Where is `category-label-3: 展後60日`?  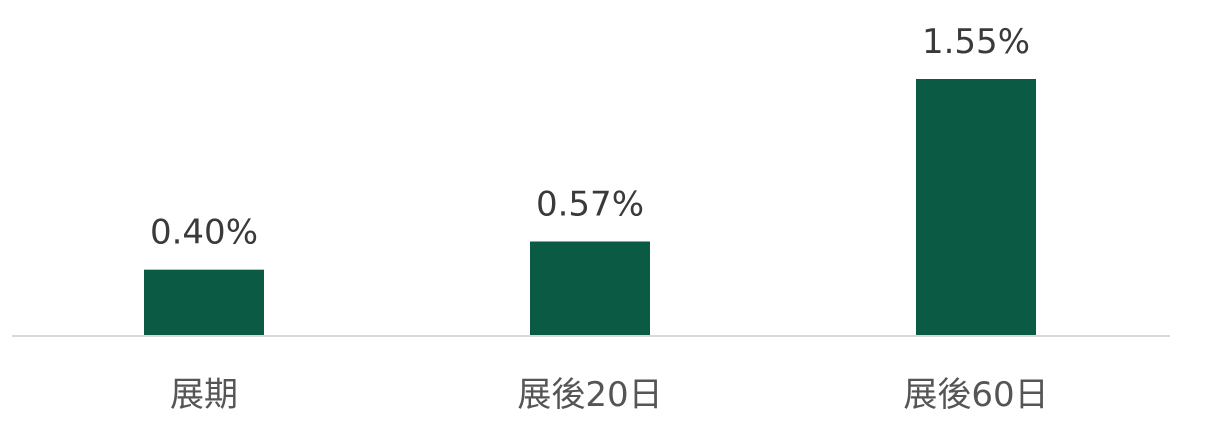
category-label-3: 展後60日 is located at coordinates (975, 395).